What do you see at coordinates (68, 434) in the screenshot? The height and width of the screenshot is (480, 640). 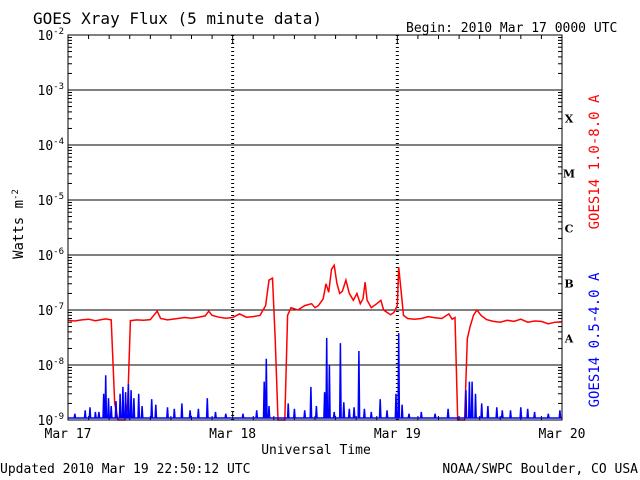 I see `x-tick-label: Mar 17` at bounding box center [68, 434].